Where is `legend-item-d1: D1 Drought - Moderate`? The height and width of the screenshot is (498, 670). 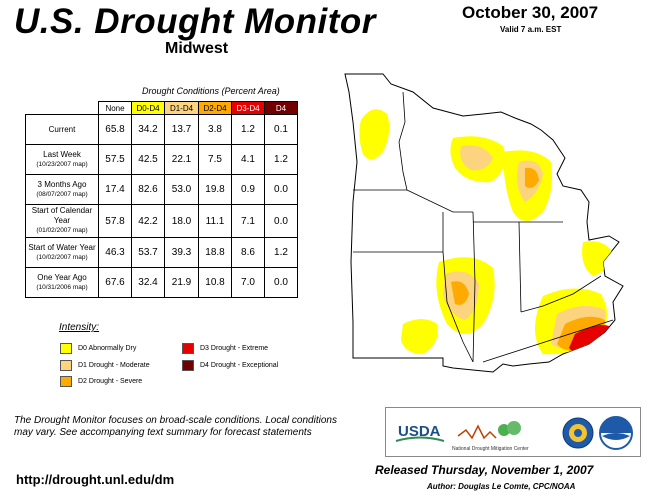
legend-item-d1: D1 Drought - Moderate is located at coordinates (105, 365).